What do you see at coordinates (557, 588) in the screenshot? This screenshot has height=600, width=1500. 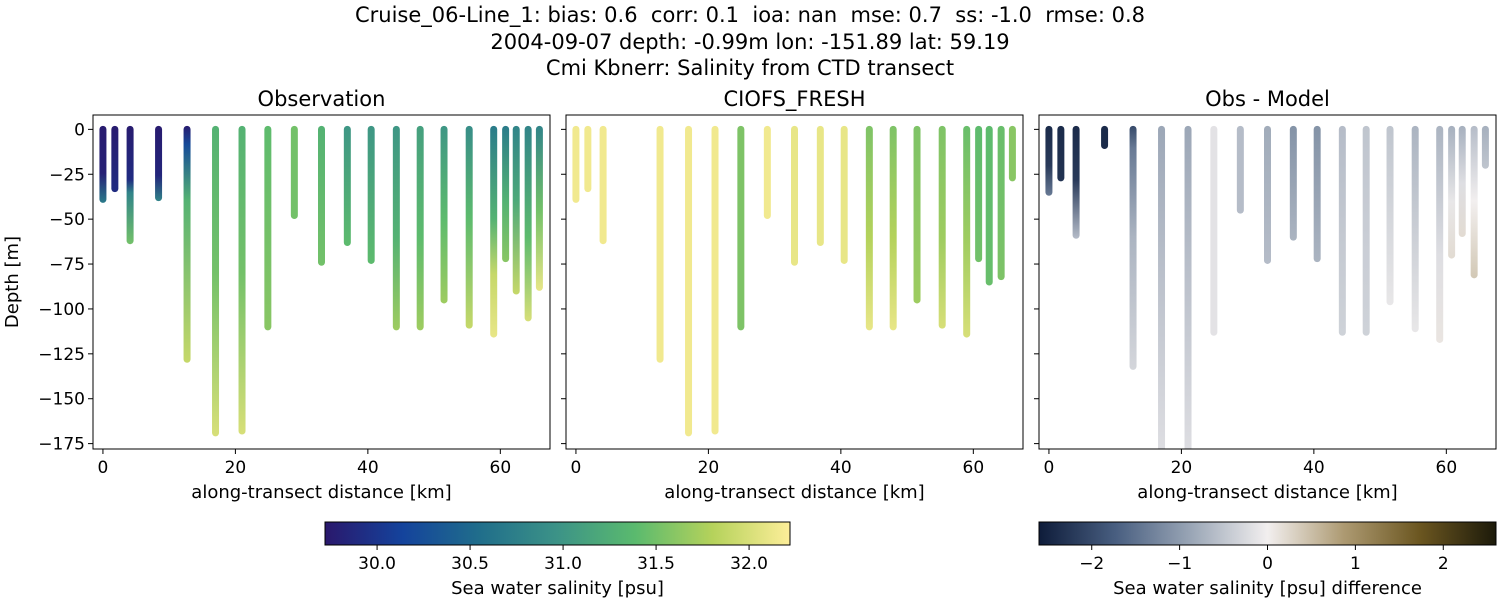 I see `colorbar-label: Sea water salinity [psu]` at bounding box center [557, 588].